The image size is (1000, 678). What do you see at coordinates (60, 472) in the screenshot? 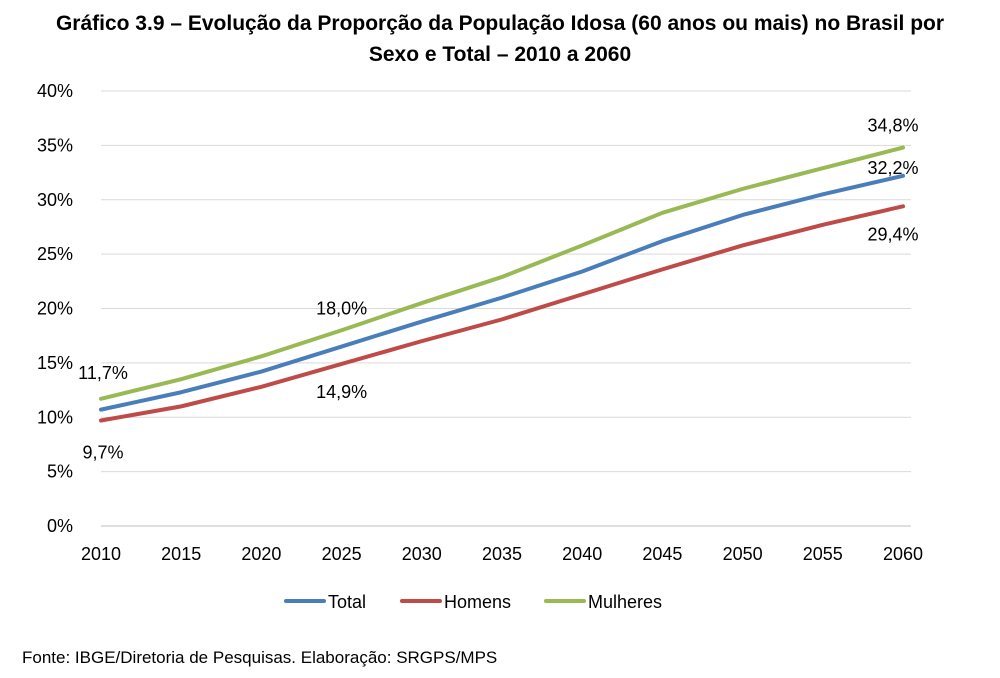
I see `y-tick-label: 5%` at bounding box center [60, 472].